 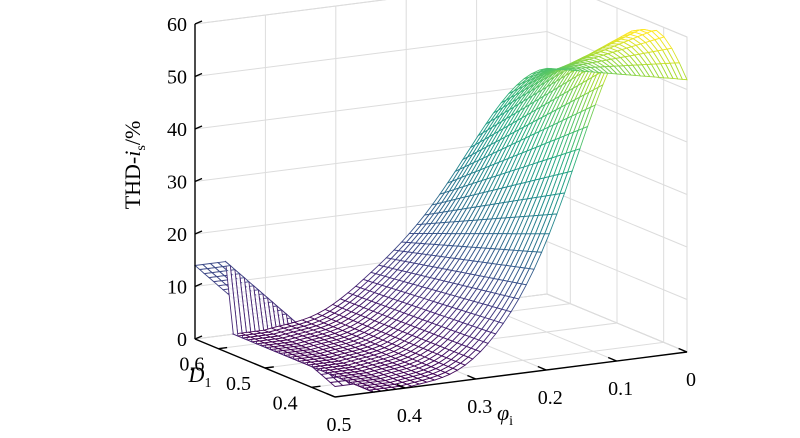 I want to click on z-tick-label: 50, so click(x=177, y=78).